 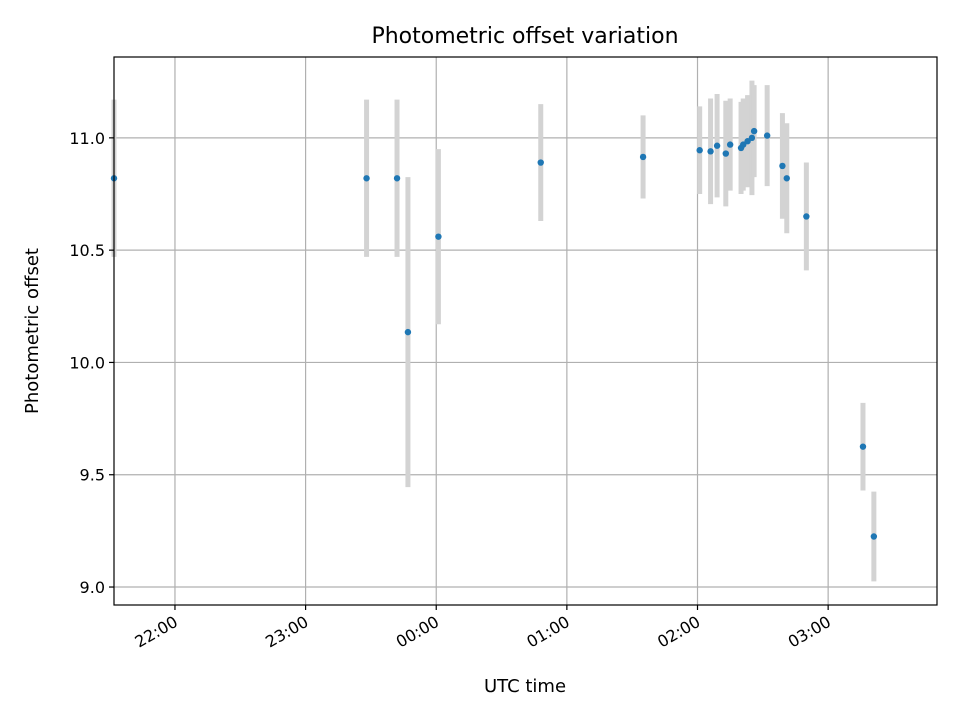 I want to click on y-axis-ticks: 9.0 9.5 10.0 10.5 11.0, so click(x=91, y=363).